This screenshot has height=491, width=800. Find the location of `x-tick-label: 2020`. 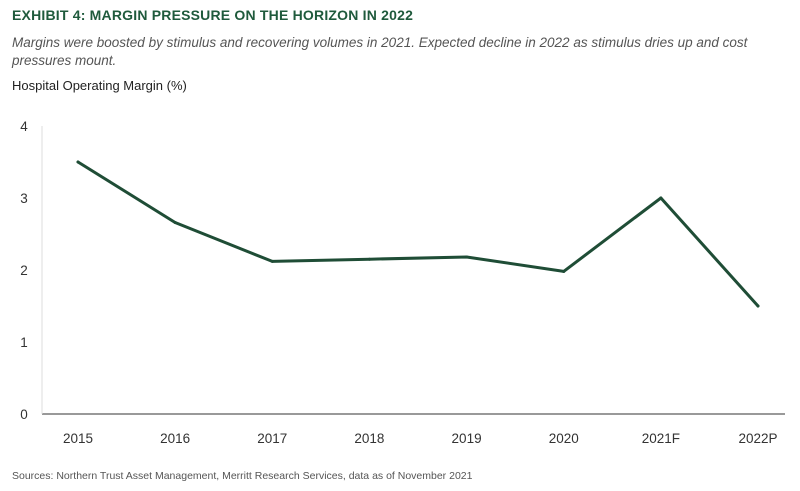

x-tick-label: 2020 is located at coordinates (564, 438).